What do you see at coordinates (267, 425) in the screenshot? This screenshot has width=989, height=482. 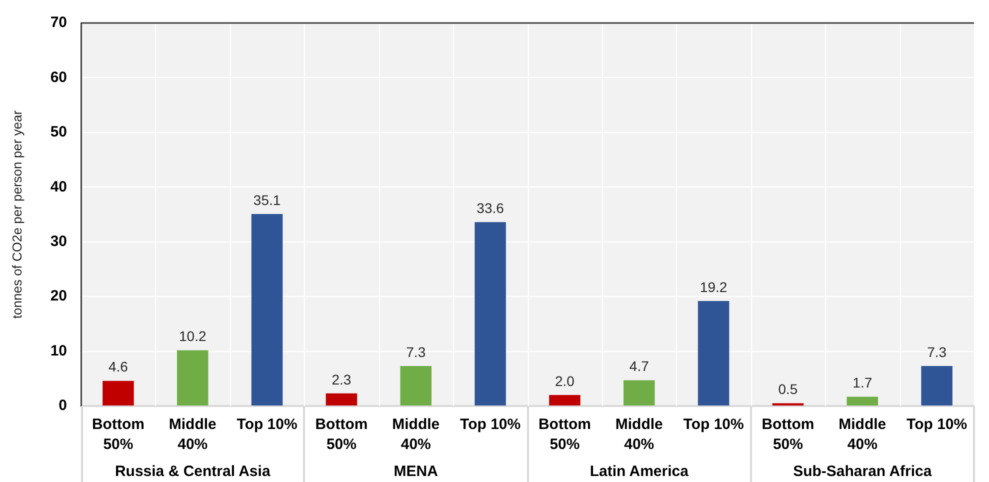 I see `series-label: Top 10%` at bounding box center [267, 425].